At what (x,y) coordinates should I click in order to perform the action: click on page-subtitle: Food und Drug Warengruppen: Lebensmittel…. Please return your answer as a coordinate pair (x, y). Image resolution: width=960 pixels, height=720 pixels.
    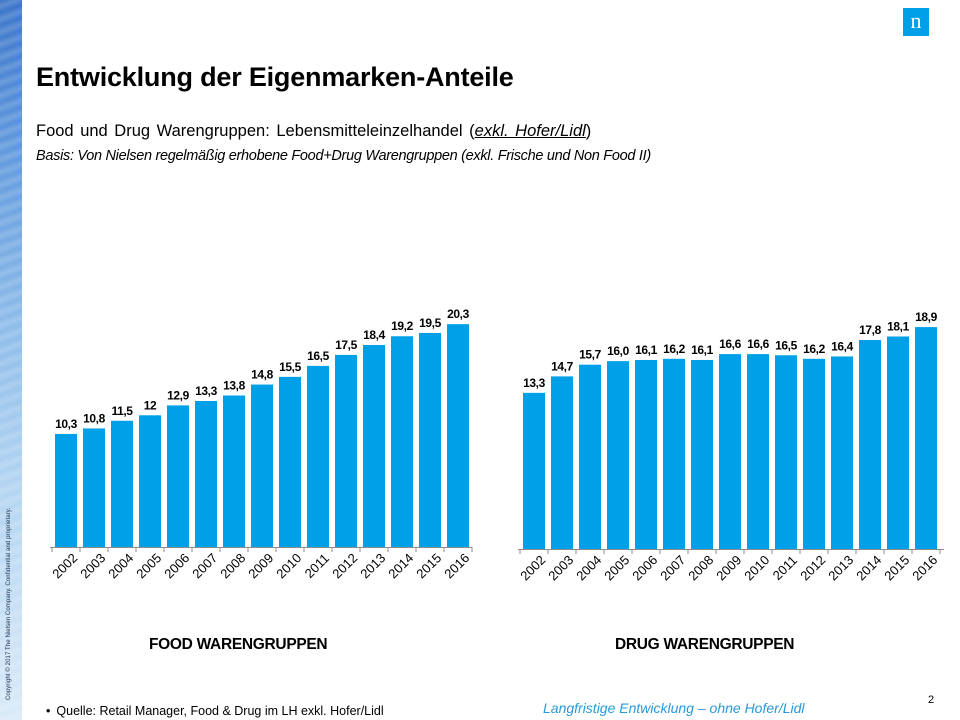
    Looking at the image, I should click on (313, 131).